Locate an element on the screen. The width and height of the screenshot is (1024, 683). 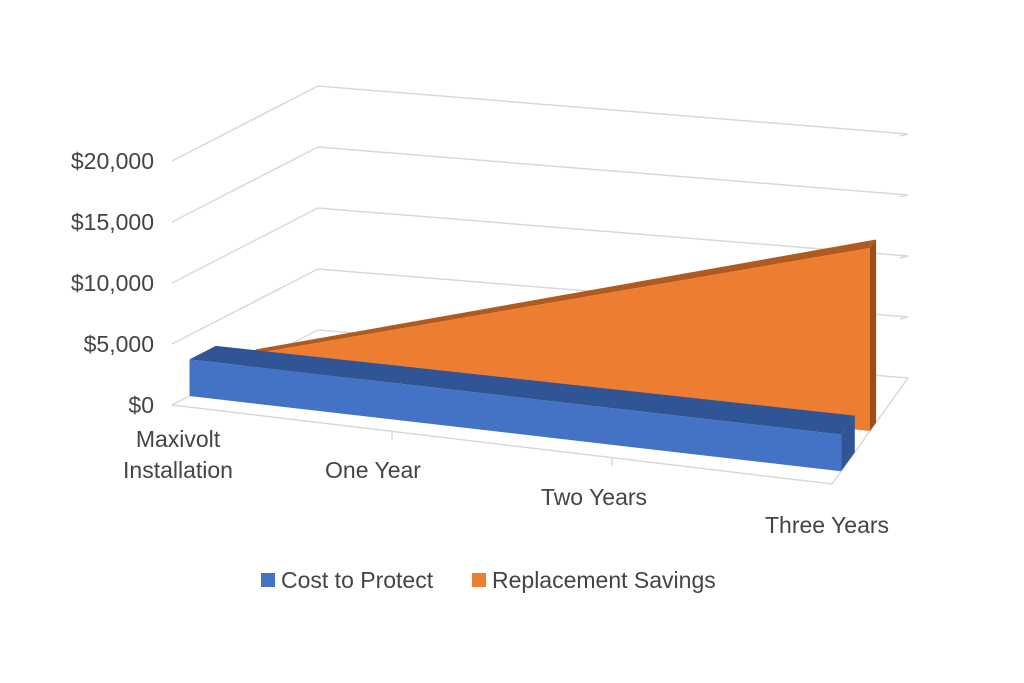
y-tick-label: $20,000 is located at coordinates (112, 161).